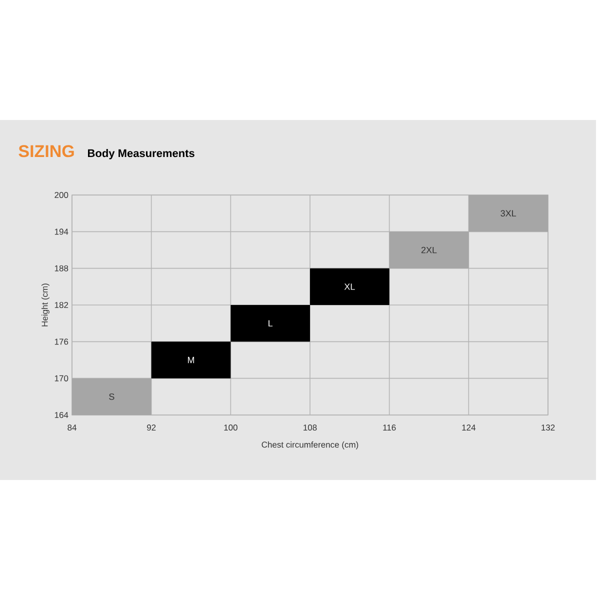 The image size is (600, 600). What do you see at coordinates (61, 195) in the screenshot?
I see `y-tick-label: 200` at bounding box center [61, 195].